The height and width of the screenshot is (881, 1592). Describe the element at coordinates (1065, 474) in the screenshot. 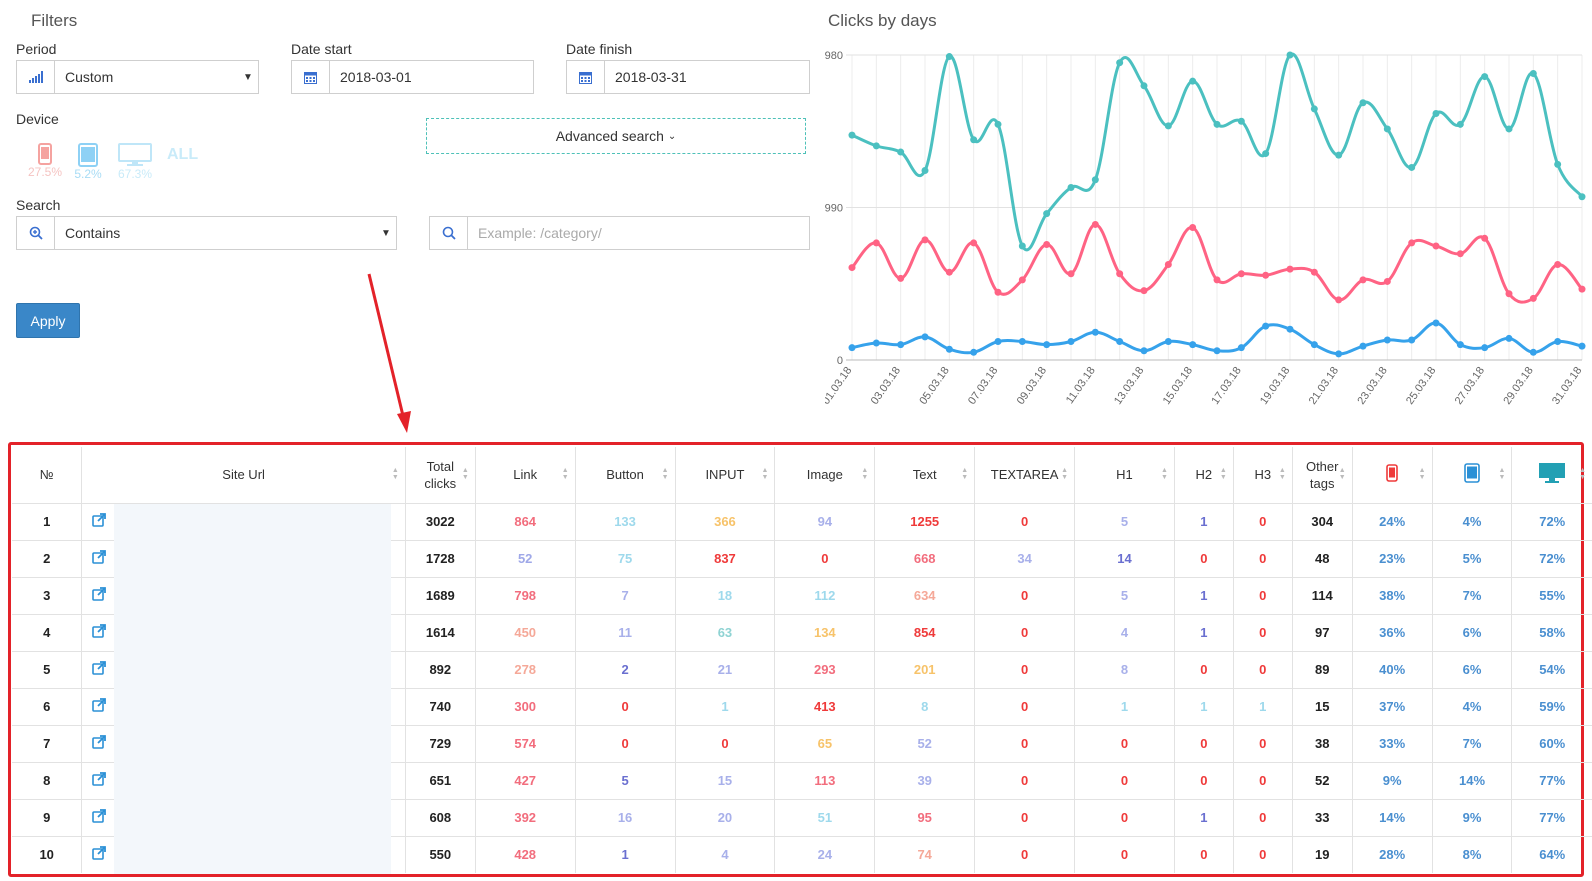

I see `sort-icon: ▲ ▼` at that location.